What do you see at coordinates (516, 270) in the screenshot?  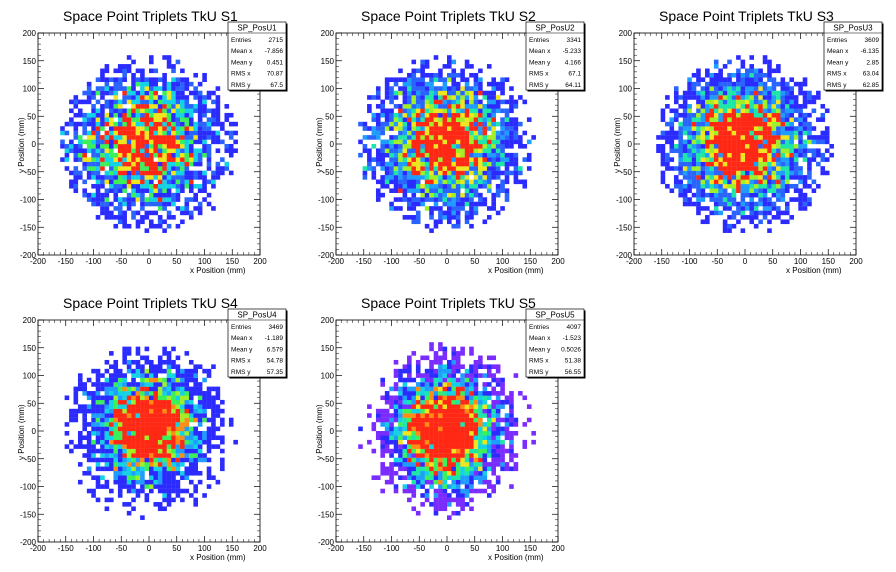 I see `x-axis-label: x Position (mm)` at bounding box center [516, 270].